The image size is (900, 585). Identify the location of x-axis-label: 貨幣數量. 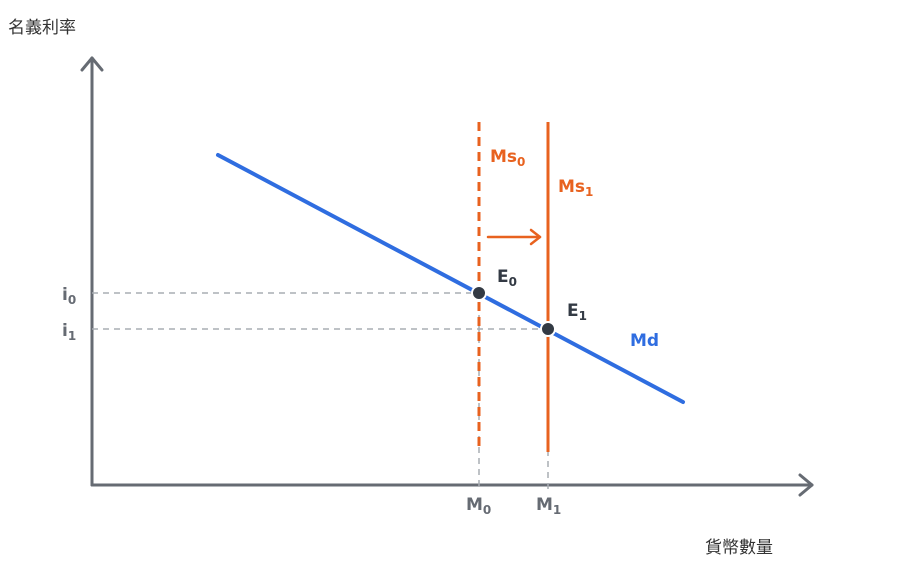
(739, 548).